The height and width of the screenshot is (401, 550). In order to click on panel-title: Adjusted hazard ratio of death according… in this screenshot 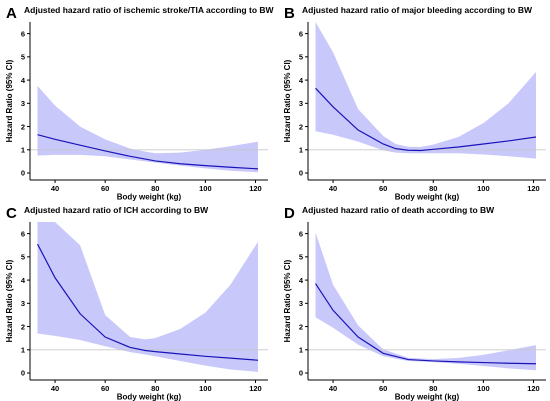, I will do `click(398, 210)`.